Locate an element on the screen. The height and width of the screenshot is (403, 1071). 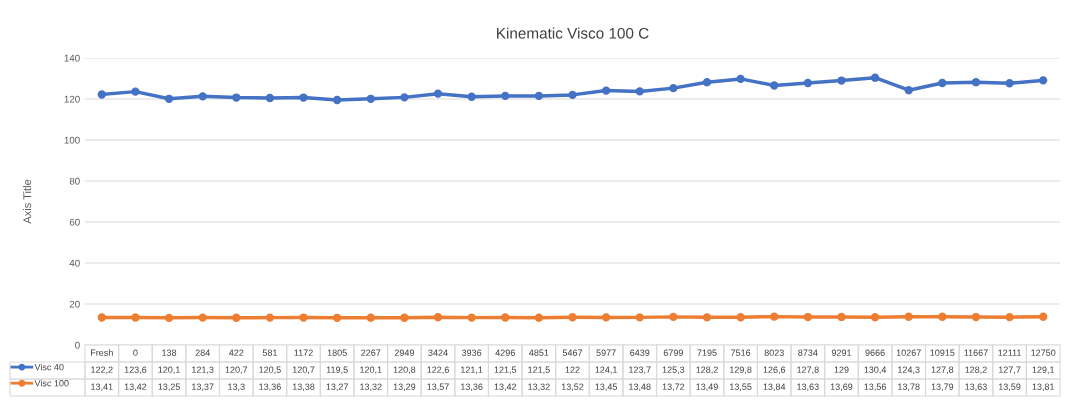
data-label: 122 is located at coordinates (572, 369).